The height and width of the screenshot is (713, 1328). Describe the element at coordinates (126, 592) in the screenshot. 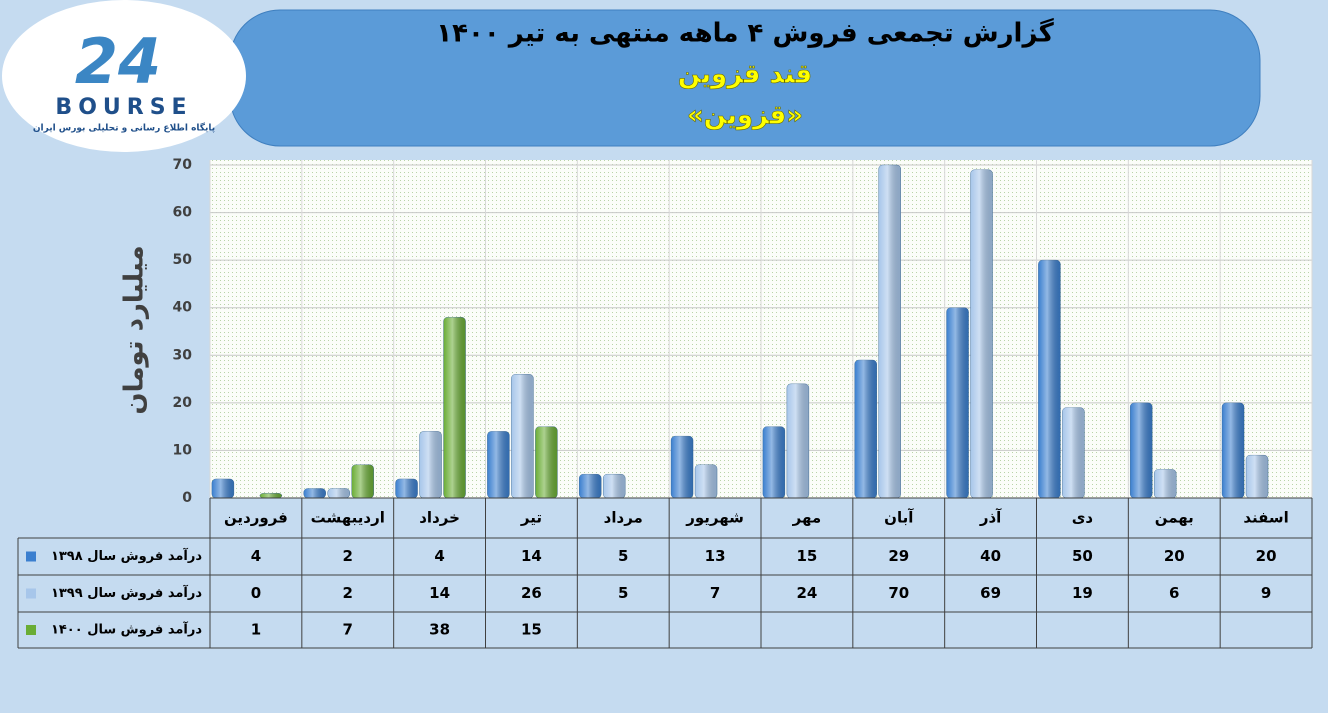

I see `legend-label: درآمد فروش سال ۱۳۹۹` at that location.